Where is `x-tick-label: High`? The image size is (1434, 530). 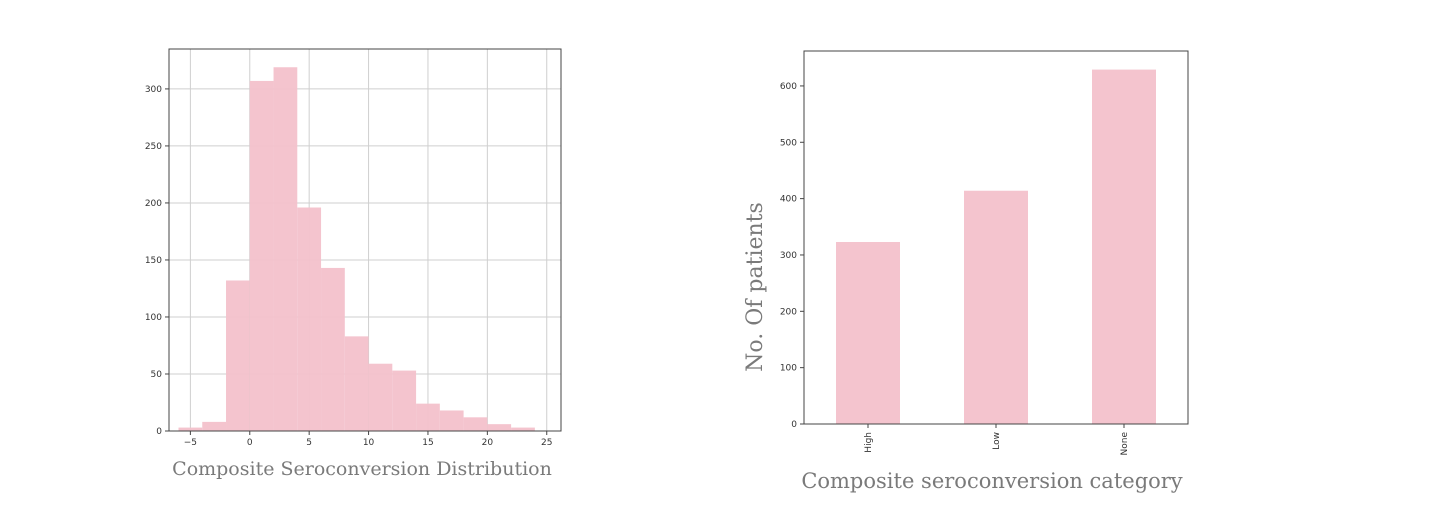 x-tick-label: High is located at coordinates (869, 442).